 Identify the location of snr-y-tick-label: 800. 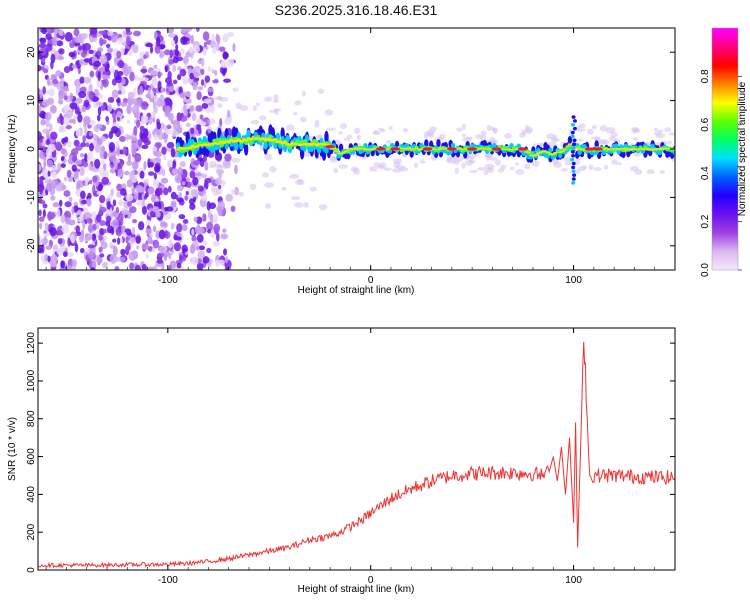
(31, 418).